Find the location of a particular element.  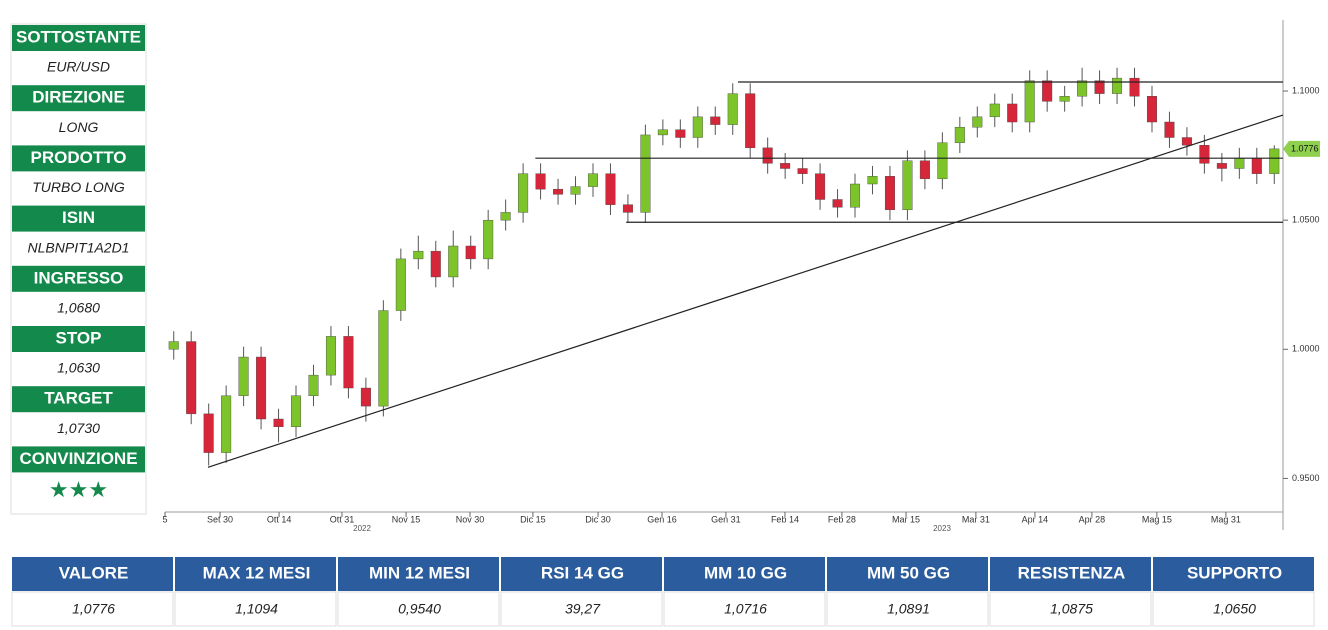

x-tick-label: Gen 31 is located at coordinates (726, 519).